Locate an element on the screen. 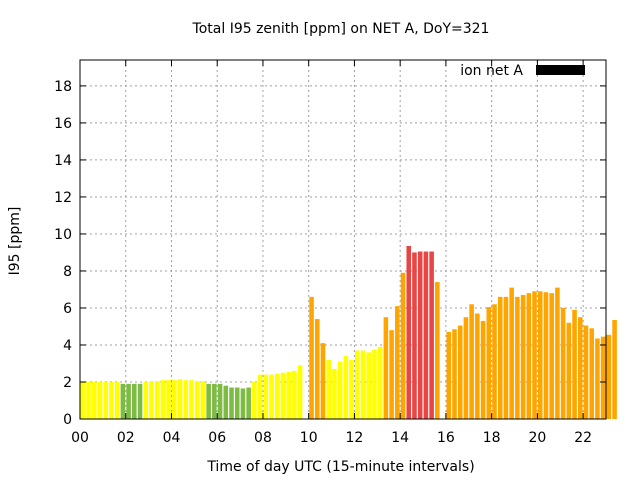 The height and width of the screenshot is (480, 640). y-tick-label: 6 is located at coordinates (67, 309).